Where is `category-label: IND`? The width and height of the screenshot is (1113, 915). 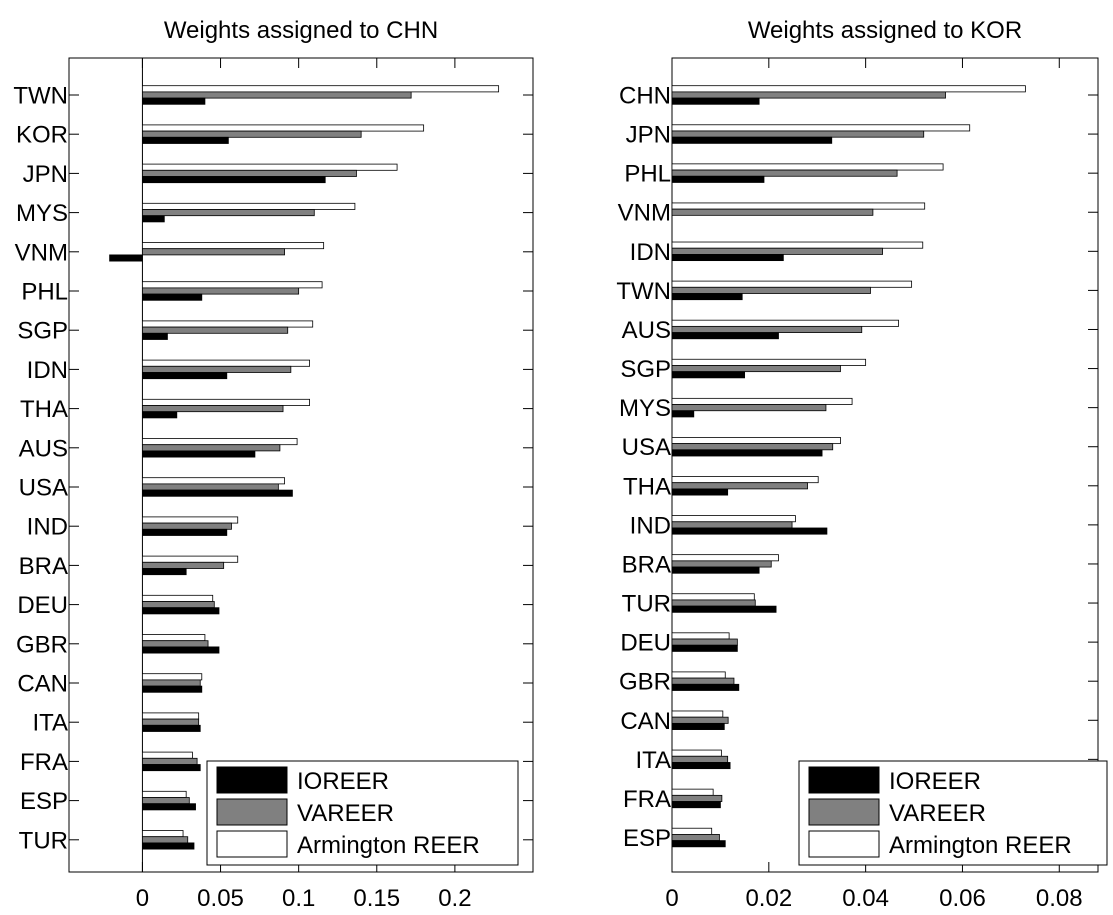
category-label: IND is located at coordinates (47, 527).